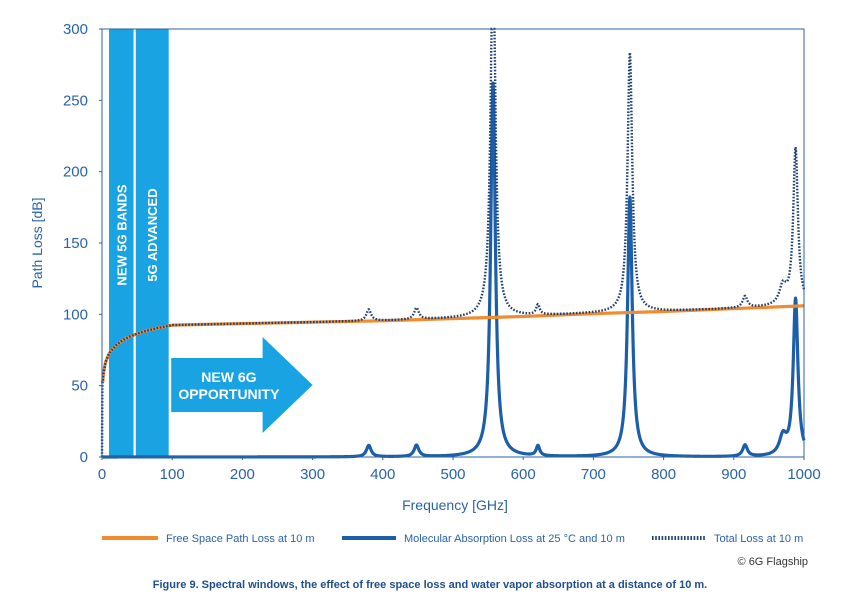 This screenshot has height=600, width=860. What do you see at coordinates (229, 394) in the screenshot?
I see `arrow-label-line-1: OPPORTUNITY` at bounding box center [229, 394].